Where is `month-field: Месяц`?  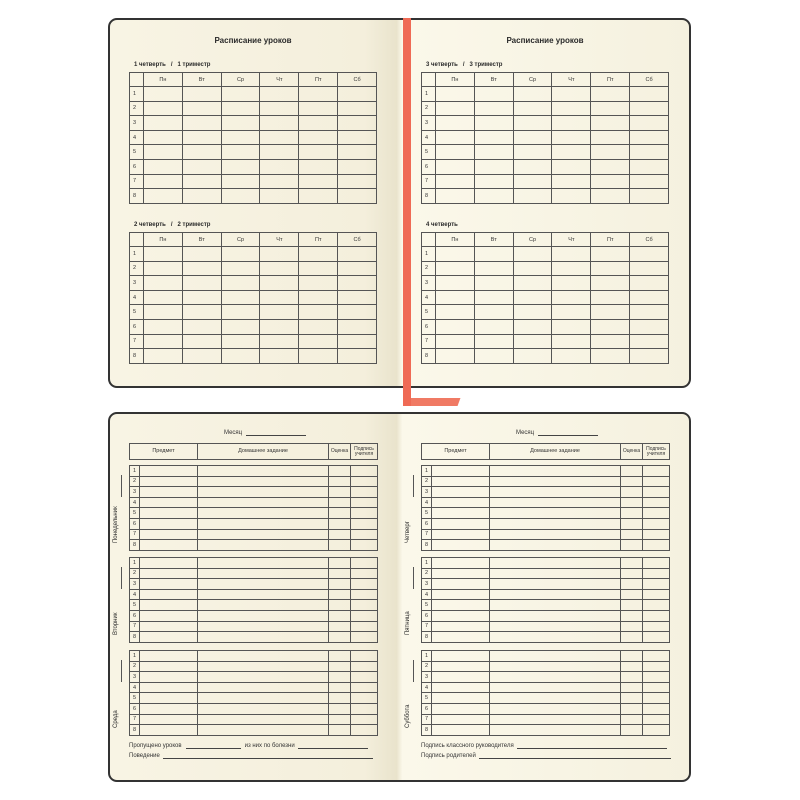 month-field: Месяц is located at coordinates (265, 433).